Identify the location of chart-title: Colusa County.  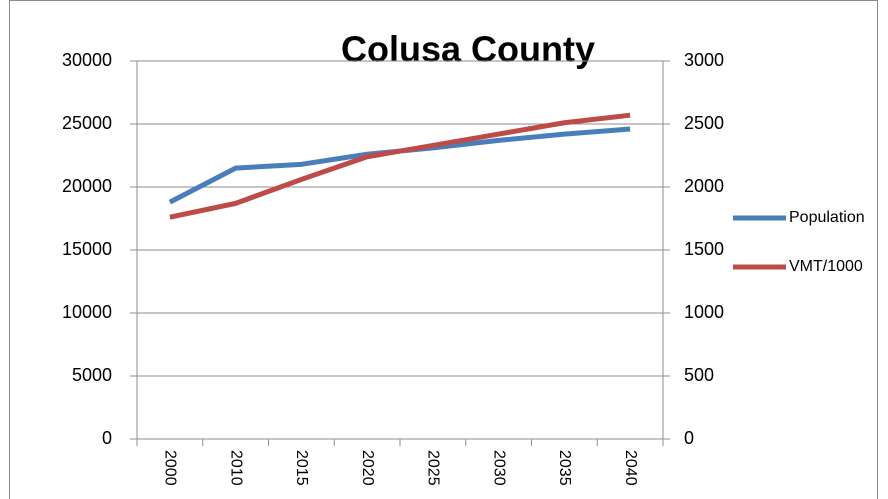
(468, 49).